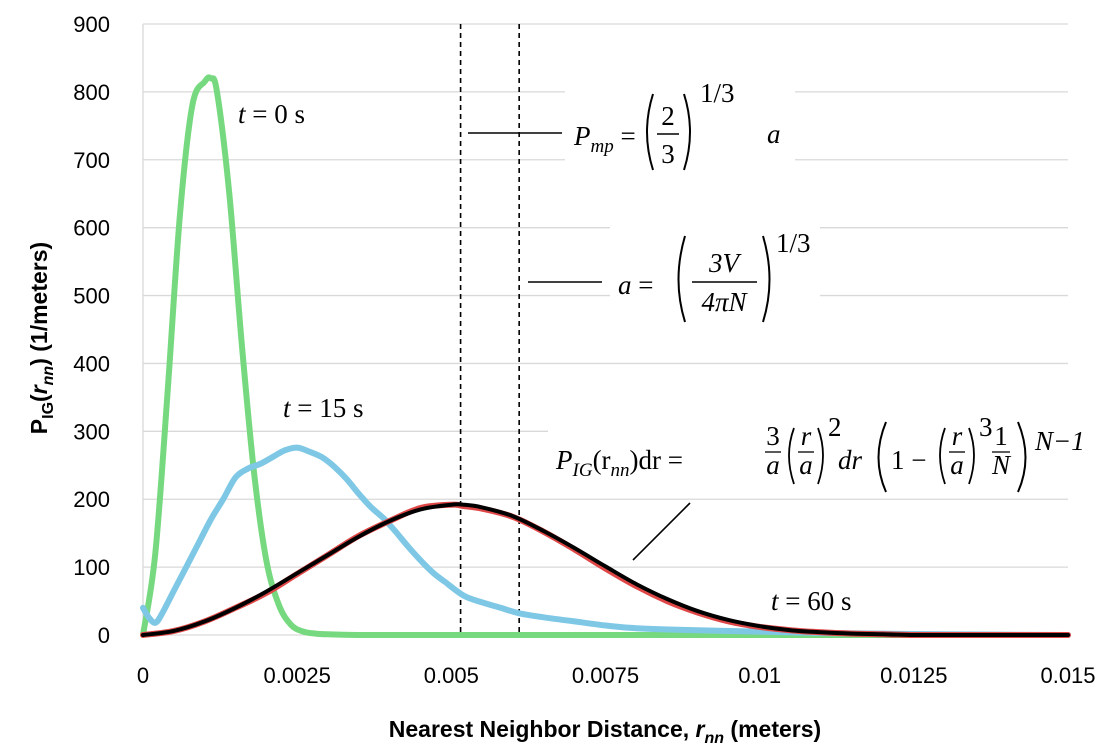 This screenshot has height=753, width=1116. Describe the element at coordinates (91, 330) in the screenshot. I see `y-tick-labels: 0 100 200 300 400 500 600 700 800 900` at that location.